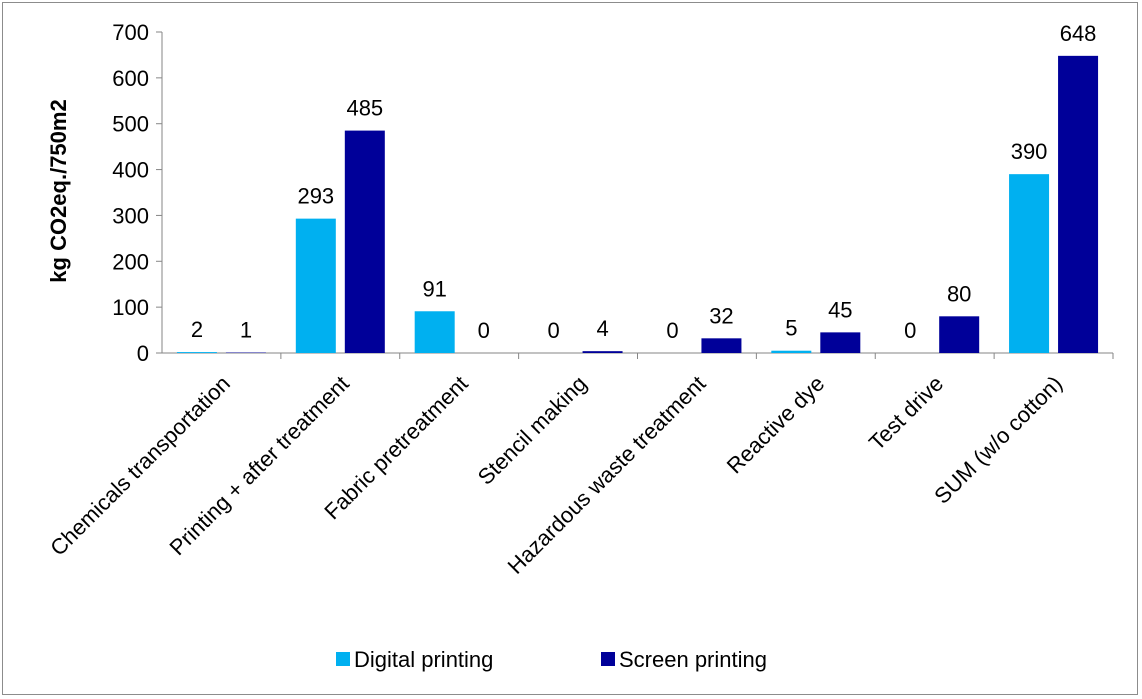 Image resolution: width=1142 pixels, height=699 pixels. Describe the element at coordinates (246, 330) in the screenshot. I see `data-label: 1` at that location.